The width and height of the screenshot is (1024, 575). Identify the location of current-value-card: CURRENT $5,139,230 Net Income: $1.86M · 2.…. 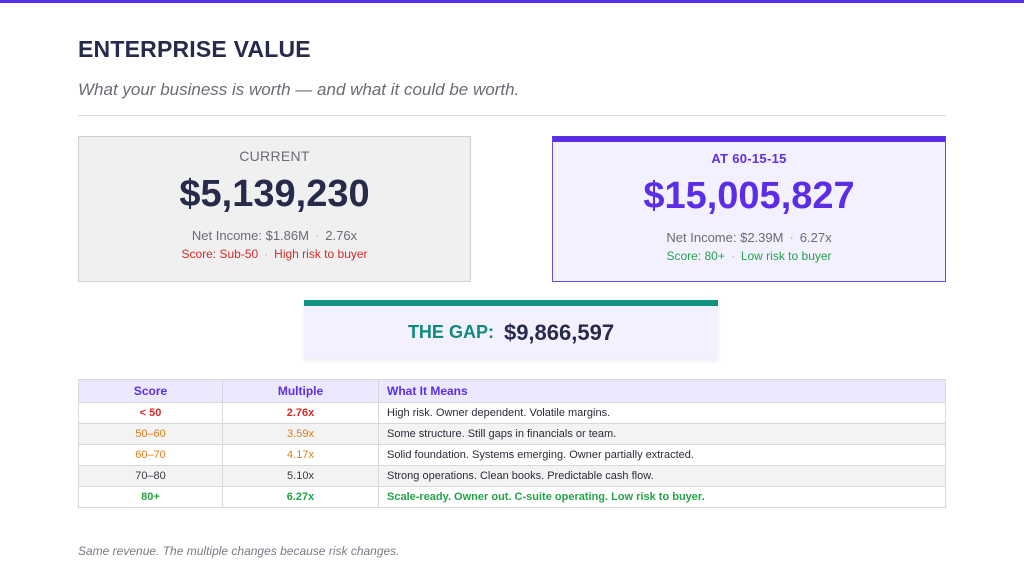
(274, 209).